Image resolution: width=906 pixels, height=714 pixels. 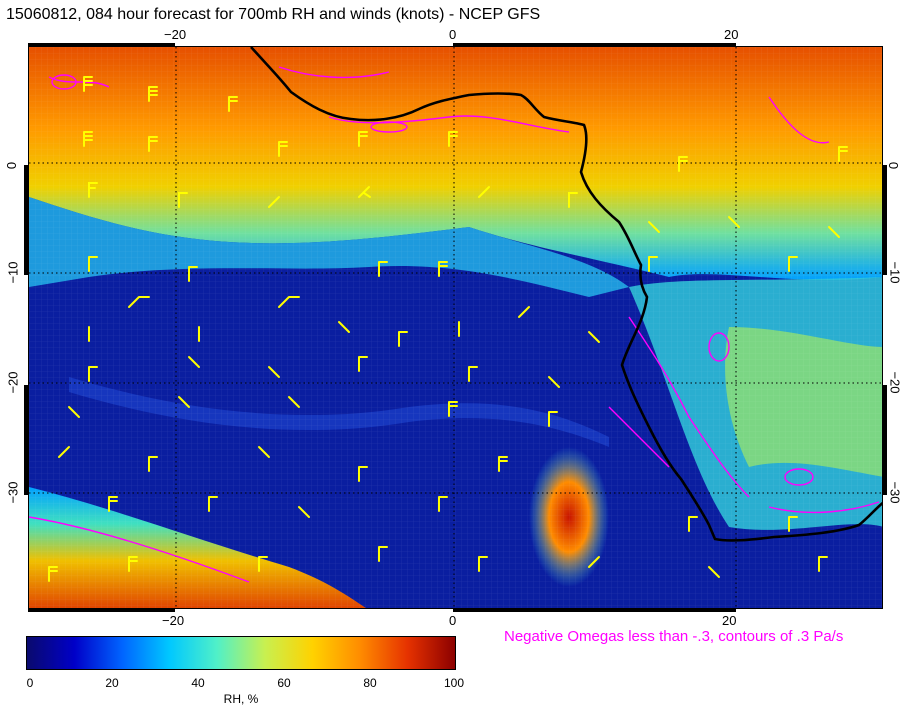 I want to click on lon-tick-label-bottom: 0, so click(x=453, y=620).